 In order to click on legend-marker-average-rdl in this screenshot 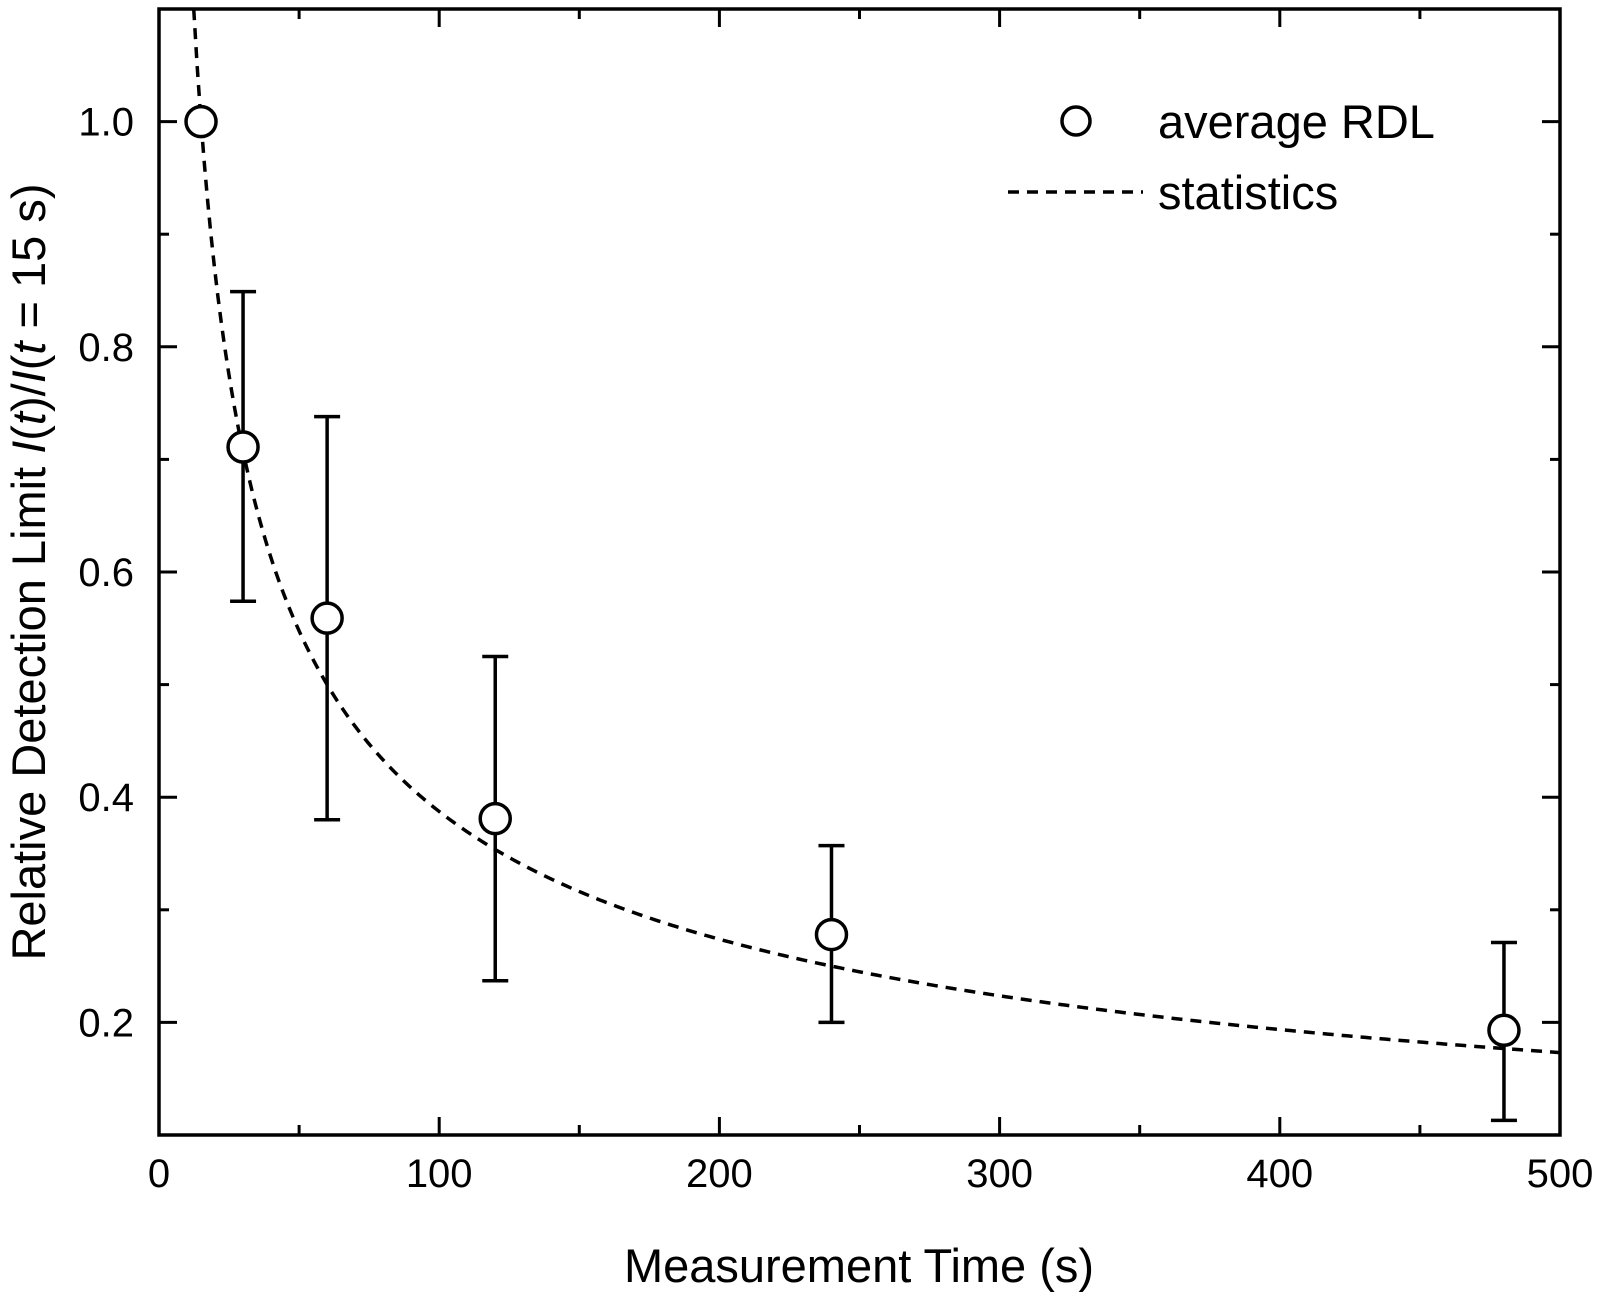, I will do `click(1076, 121)`.